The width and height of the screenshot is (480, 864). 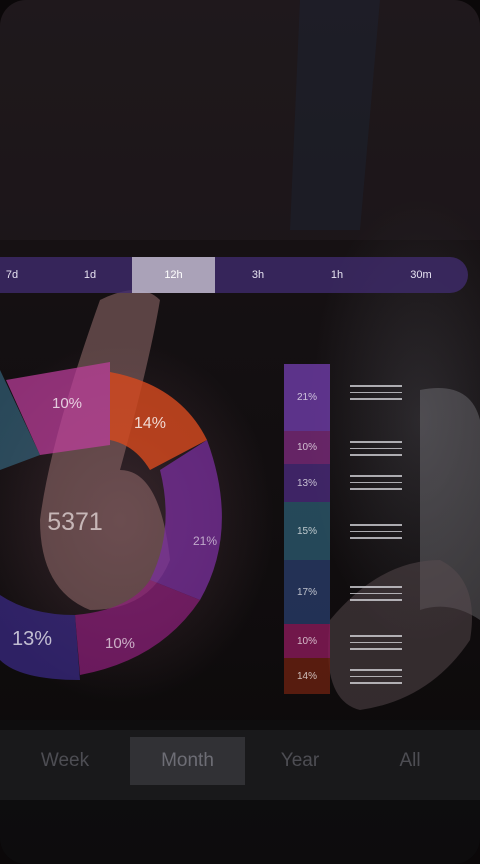 I want to click on donut-label-4: 10%, so click(x=120, y=643).